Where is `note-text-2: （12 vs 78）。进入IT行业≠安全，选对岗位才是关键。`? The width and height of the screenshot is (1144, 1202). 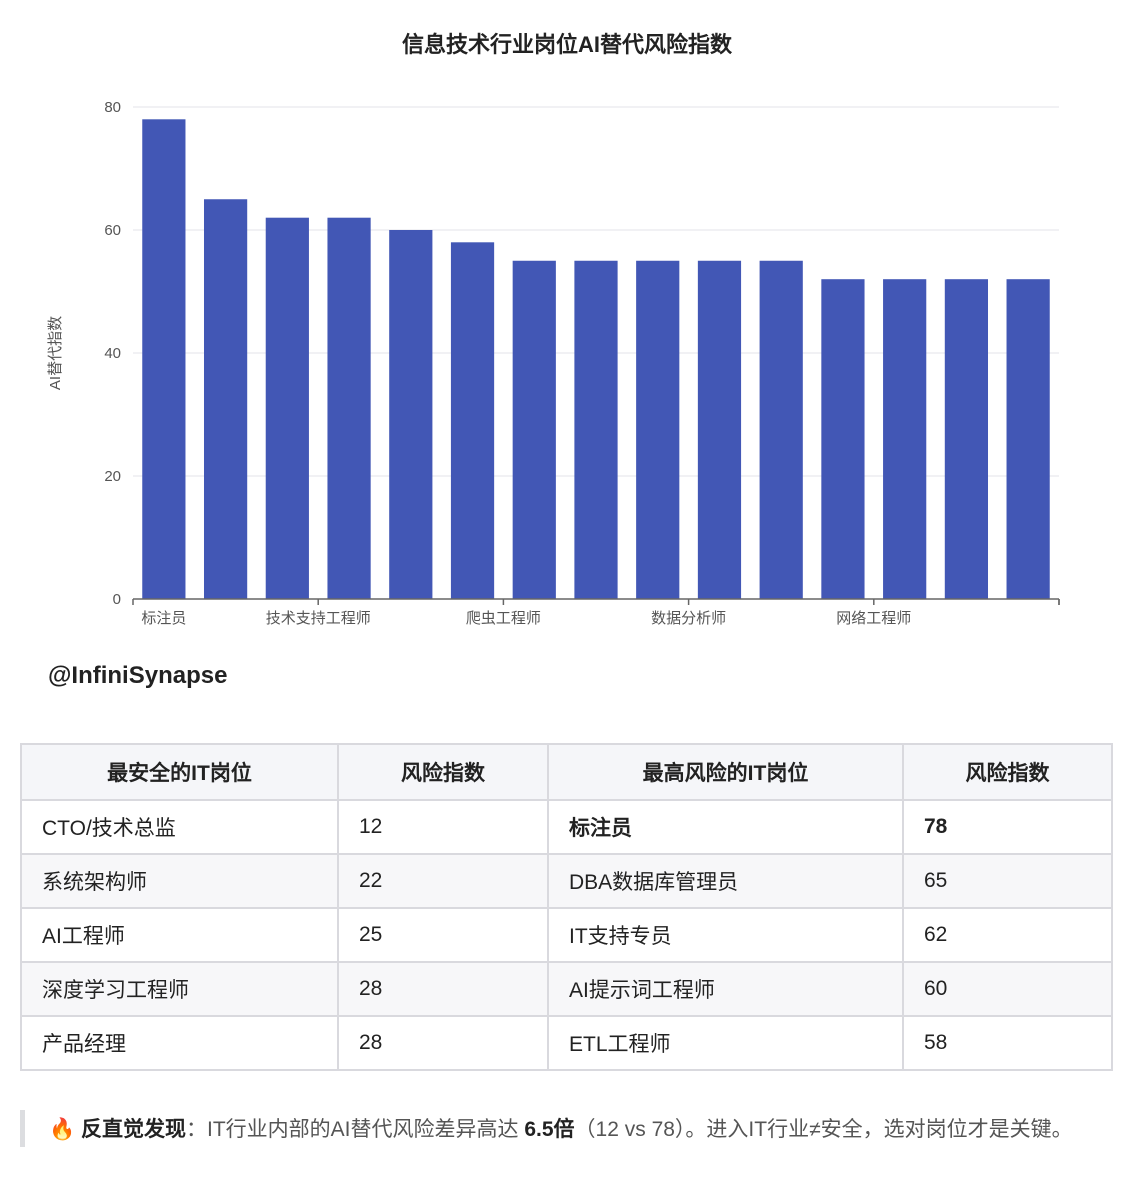
note-text-2: （12 vs 78）。进入IT行业≠安全，选对岗位才是关键。 is located at coordinates (823, 1129).